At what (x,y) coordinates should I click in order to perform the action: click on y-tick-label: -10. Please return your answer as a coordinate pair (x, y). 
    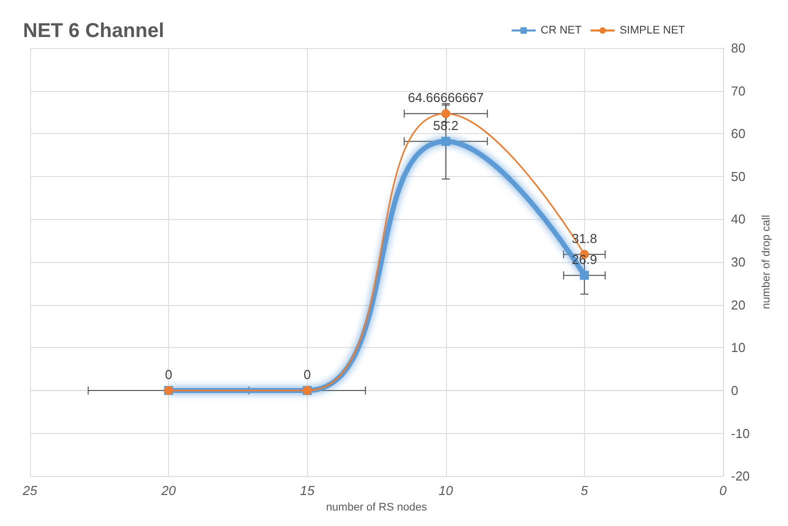
    Looking at the image, I should click on (740, 433).